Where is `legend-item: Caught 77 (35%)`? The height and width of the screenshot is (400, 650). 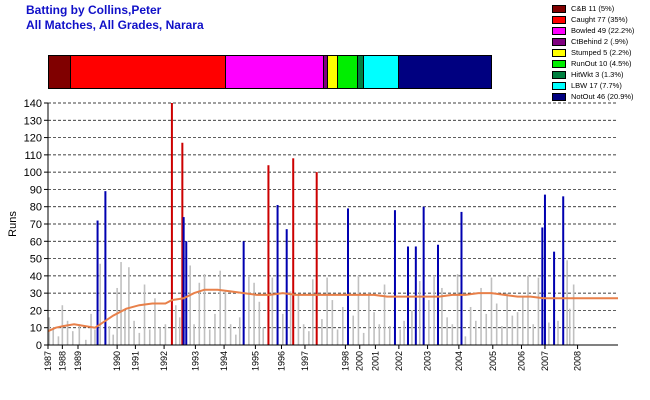
legend-item: Caught 77 (35%) is located at coordinates (599, 20).